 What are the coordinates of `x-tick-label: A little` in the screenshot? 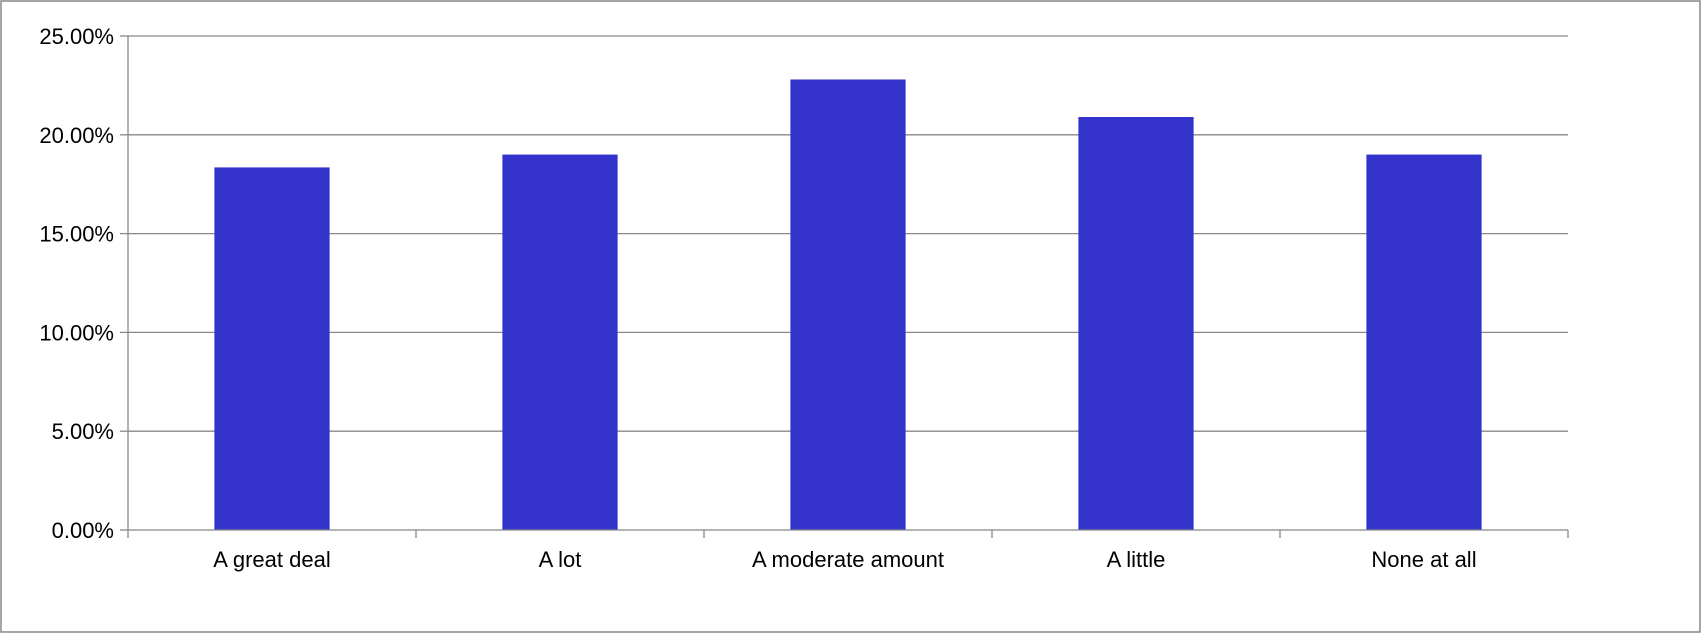 It's located at (1136, 559).